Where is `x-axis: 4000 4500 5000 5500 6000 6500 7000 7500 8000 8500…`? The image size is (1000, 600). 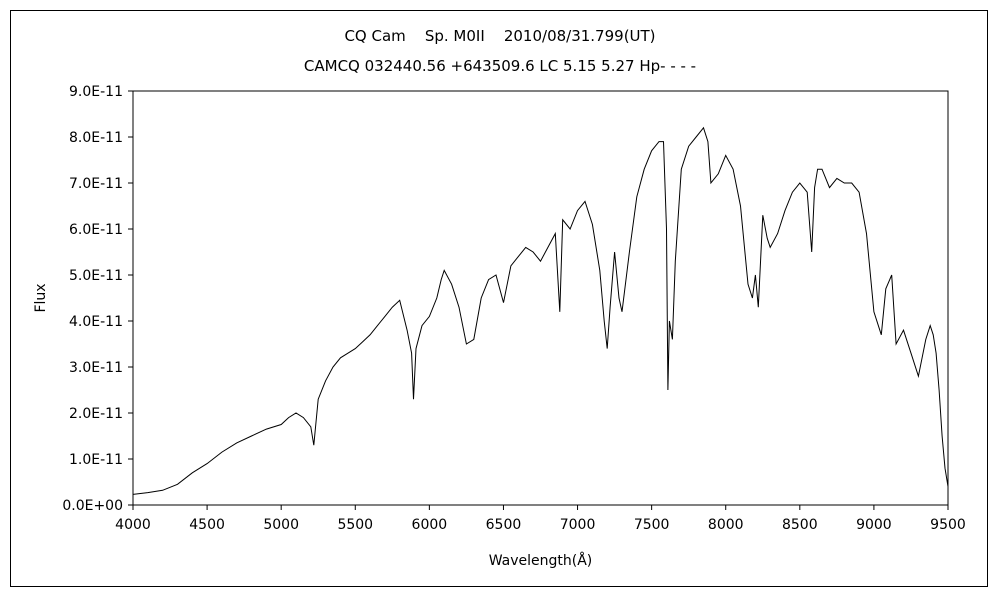 x-axis: 4000 4500 5000 5500 6000 6500 7000 7500 8000 8500… is located at coordinates (540, 519).